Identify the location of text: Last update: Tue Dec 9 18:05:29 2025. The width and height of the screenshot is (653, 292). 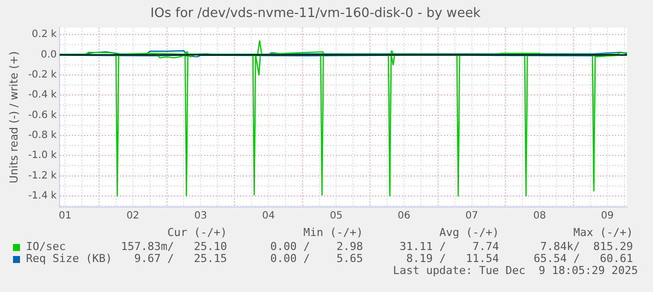
(515, 271).